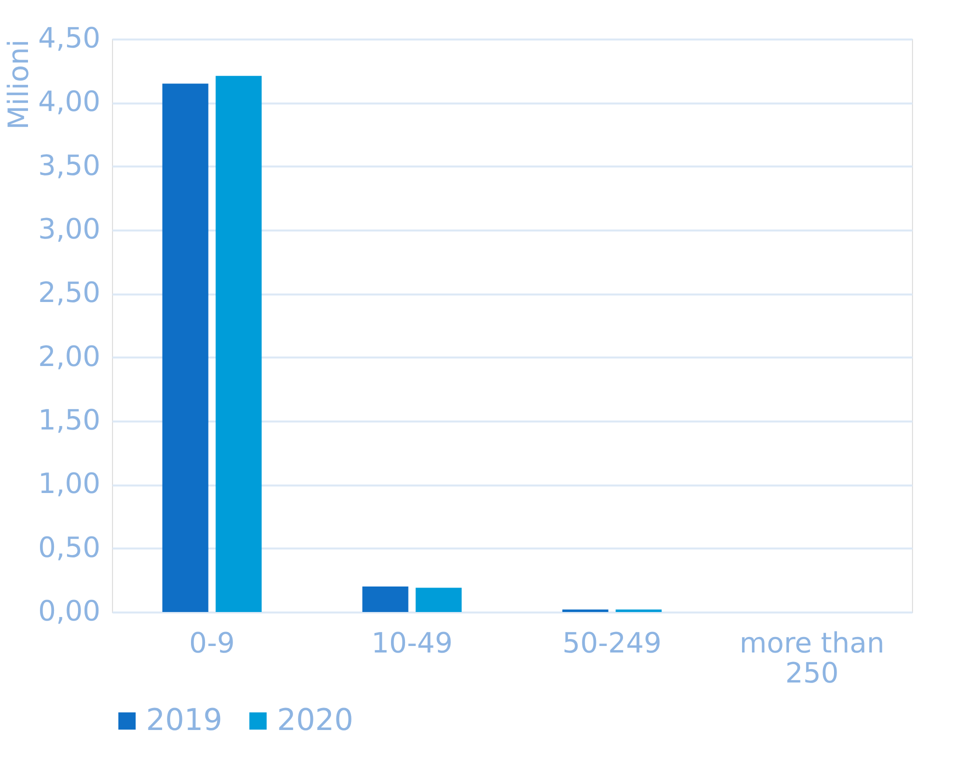 The image size is (963, 766). I want to click on y-tick-label: 2,00, so click(69, 356).